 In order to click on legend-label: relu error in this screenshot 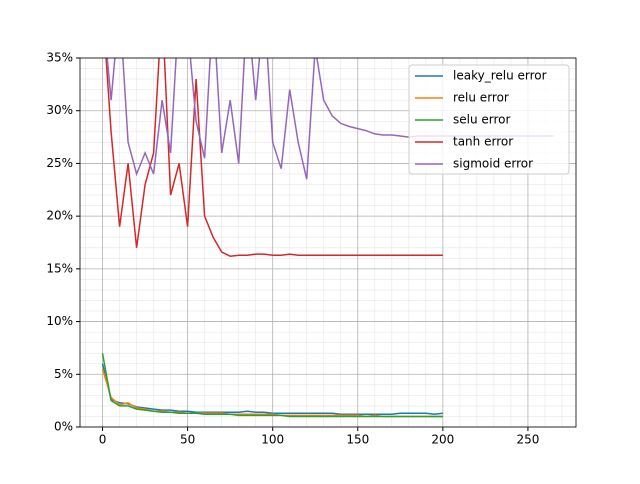, I will do `click(481, 98)`.